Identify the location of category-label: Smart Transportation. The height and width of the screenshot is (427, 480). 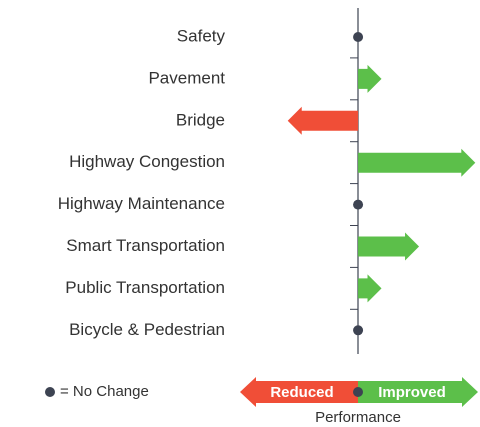
(145, 245).